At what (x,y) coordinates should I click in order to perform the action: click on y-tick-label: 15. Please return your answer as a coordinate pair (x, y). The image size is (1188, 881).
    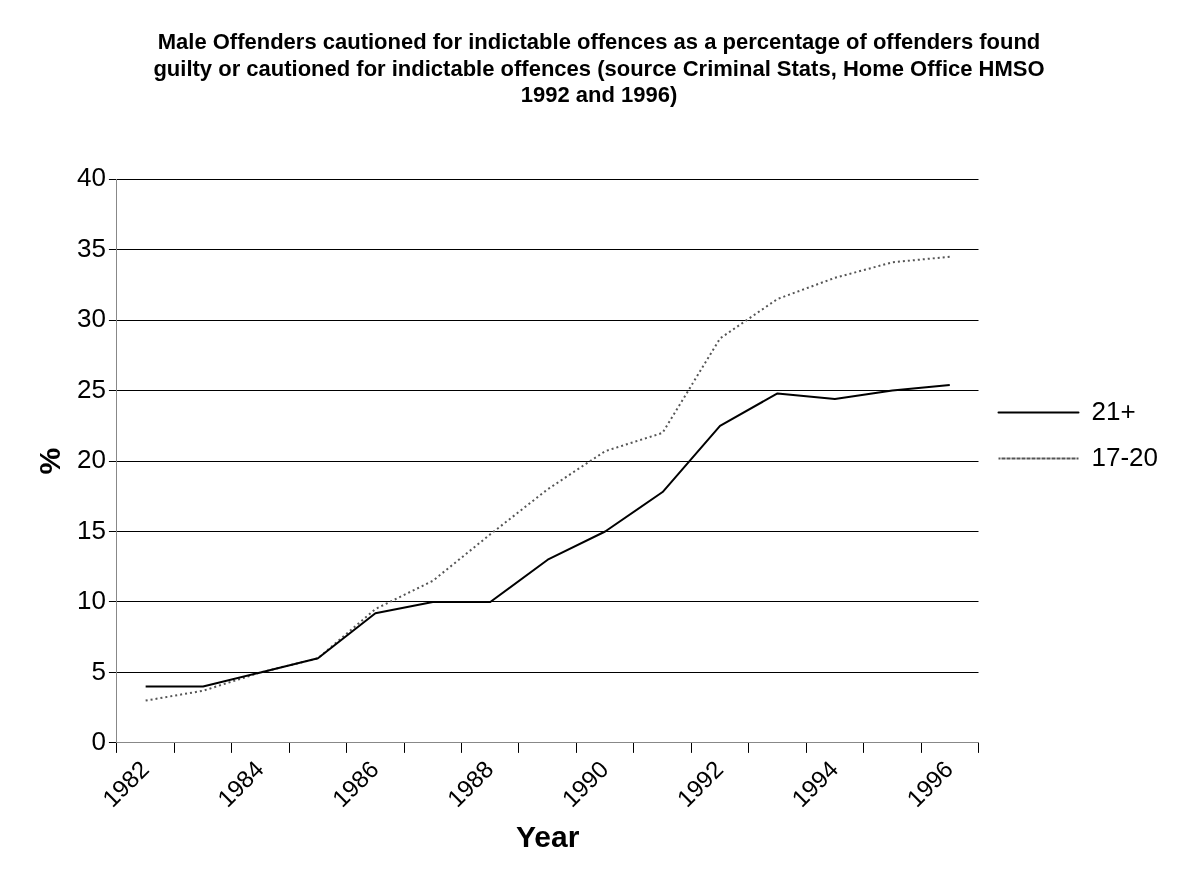
    Looking at the image, I should click on (91, 529).